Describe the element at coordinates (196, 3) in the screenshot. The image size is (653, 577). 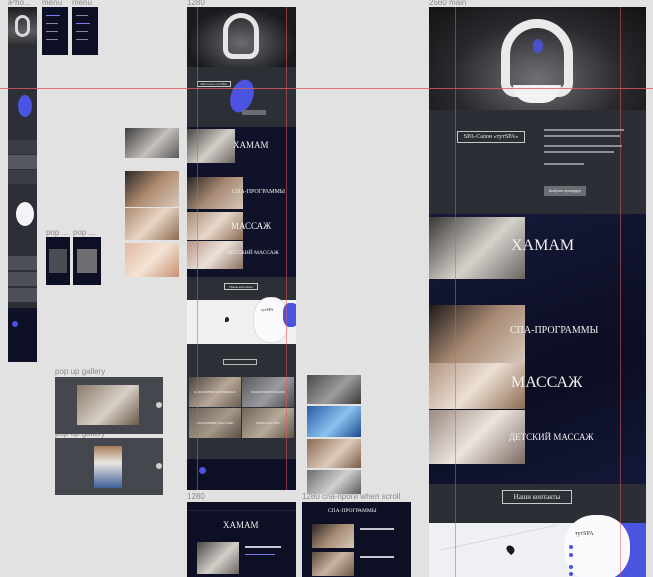
I see `label-frame-1280: 1280` at that location.